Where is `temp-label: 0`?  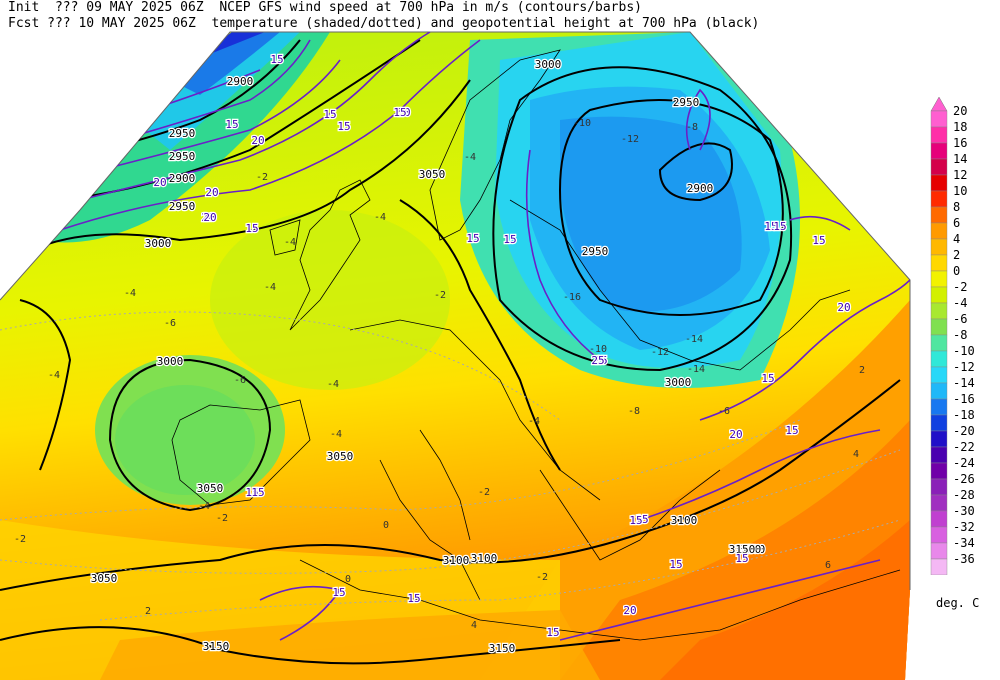 temp-label: 0 is located at coordinates (386, 525).